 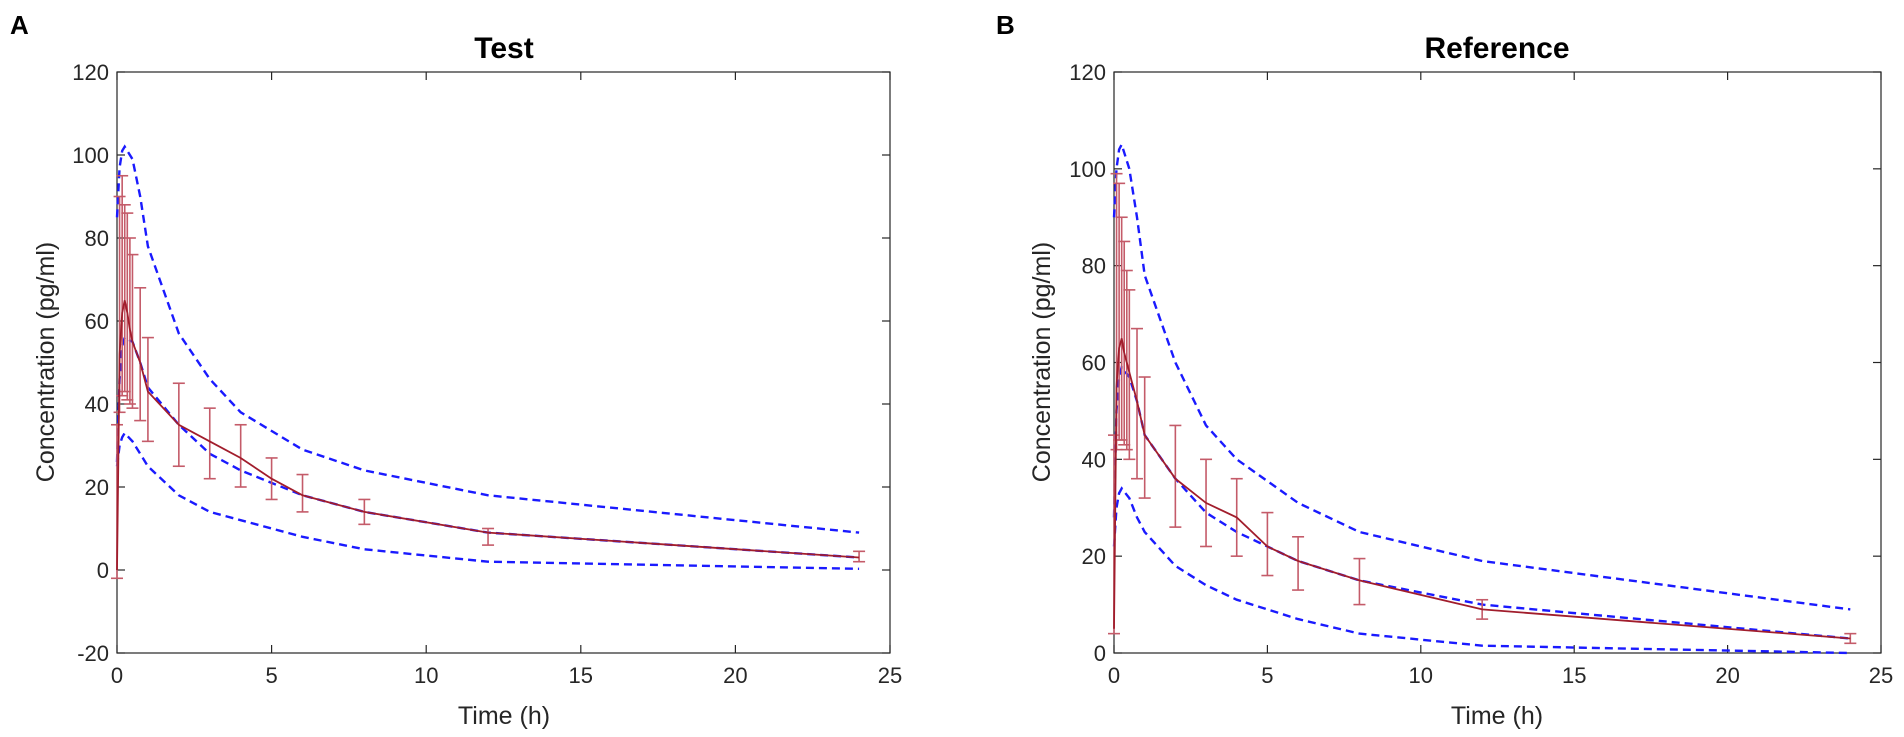 I want to click on panel-label: A, so click(x=19, y=25).